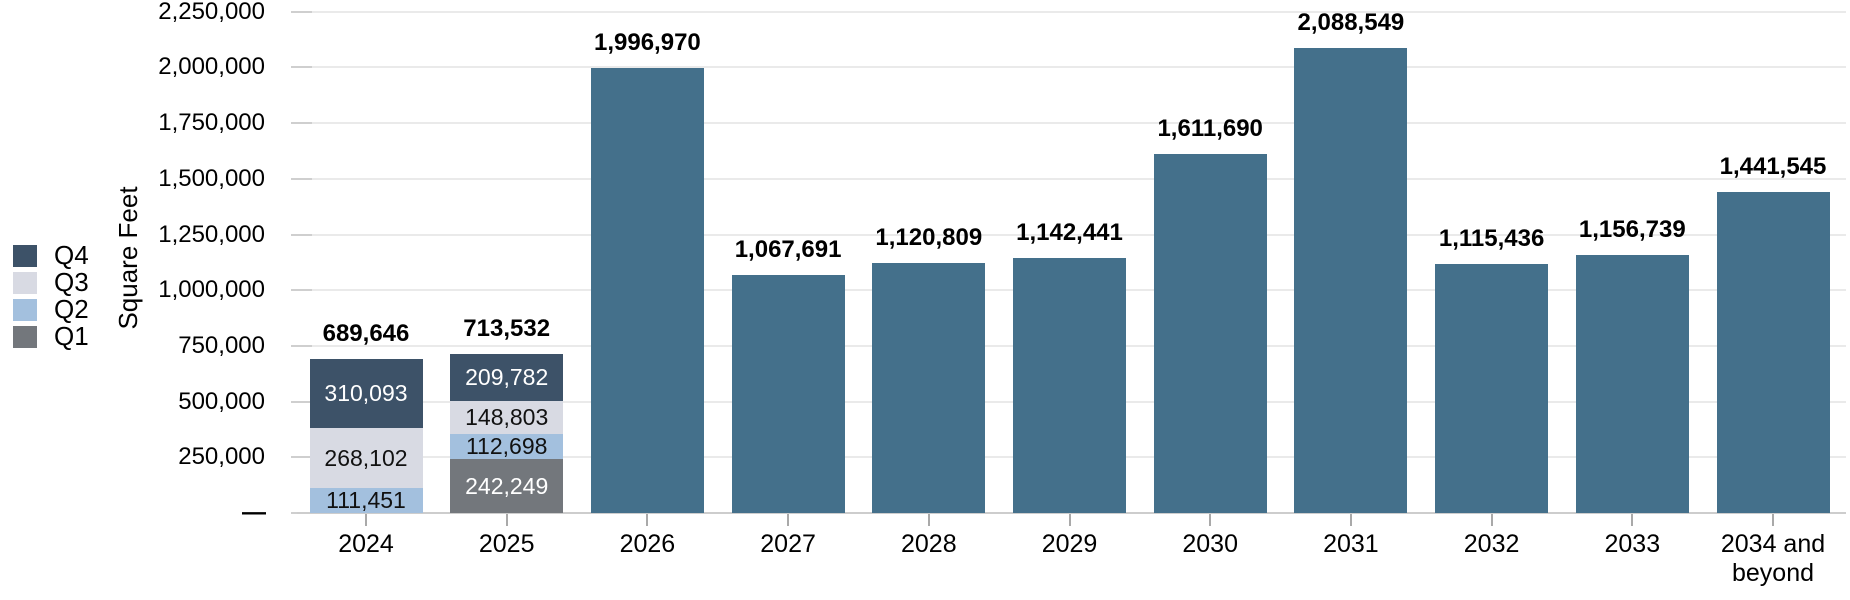  I want to click on legend-item-q4: Q4, so click(51, 255).